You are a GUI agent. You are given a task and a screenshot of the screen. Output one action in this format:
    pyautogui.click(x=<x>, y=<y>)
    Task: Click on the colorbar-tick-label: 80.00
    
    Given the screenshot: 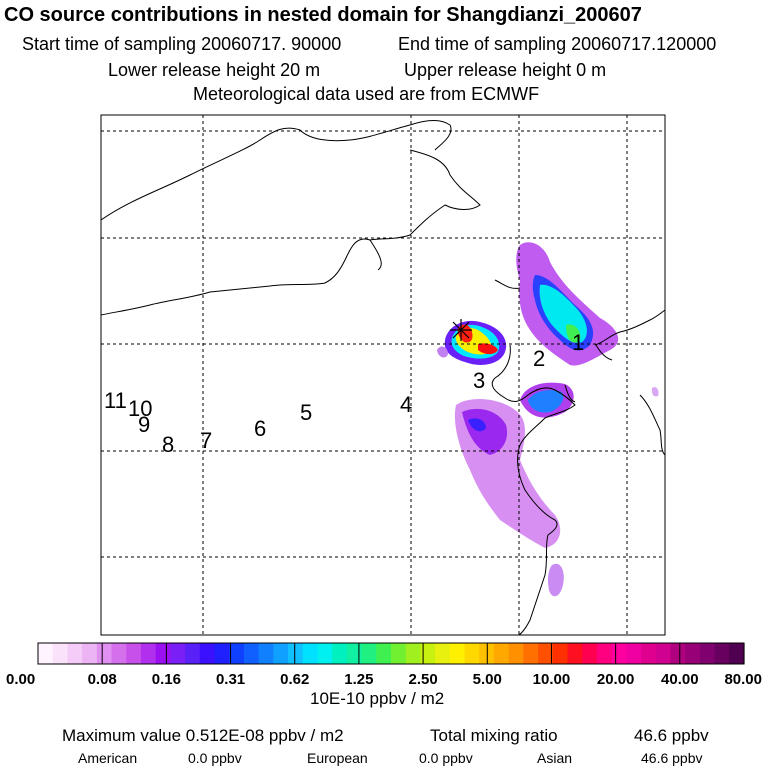 What is the action you would take?
    pyautogui.click(x=743, y=679)
    